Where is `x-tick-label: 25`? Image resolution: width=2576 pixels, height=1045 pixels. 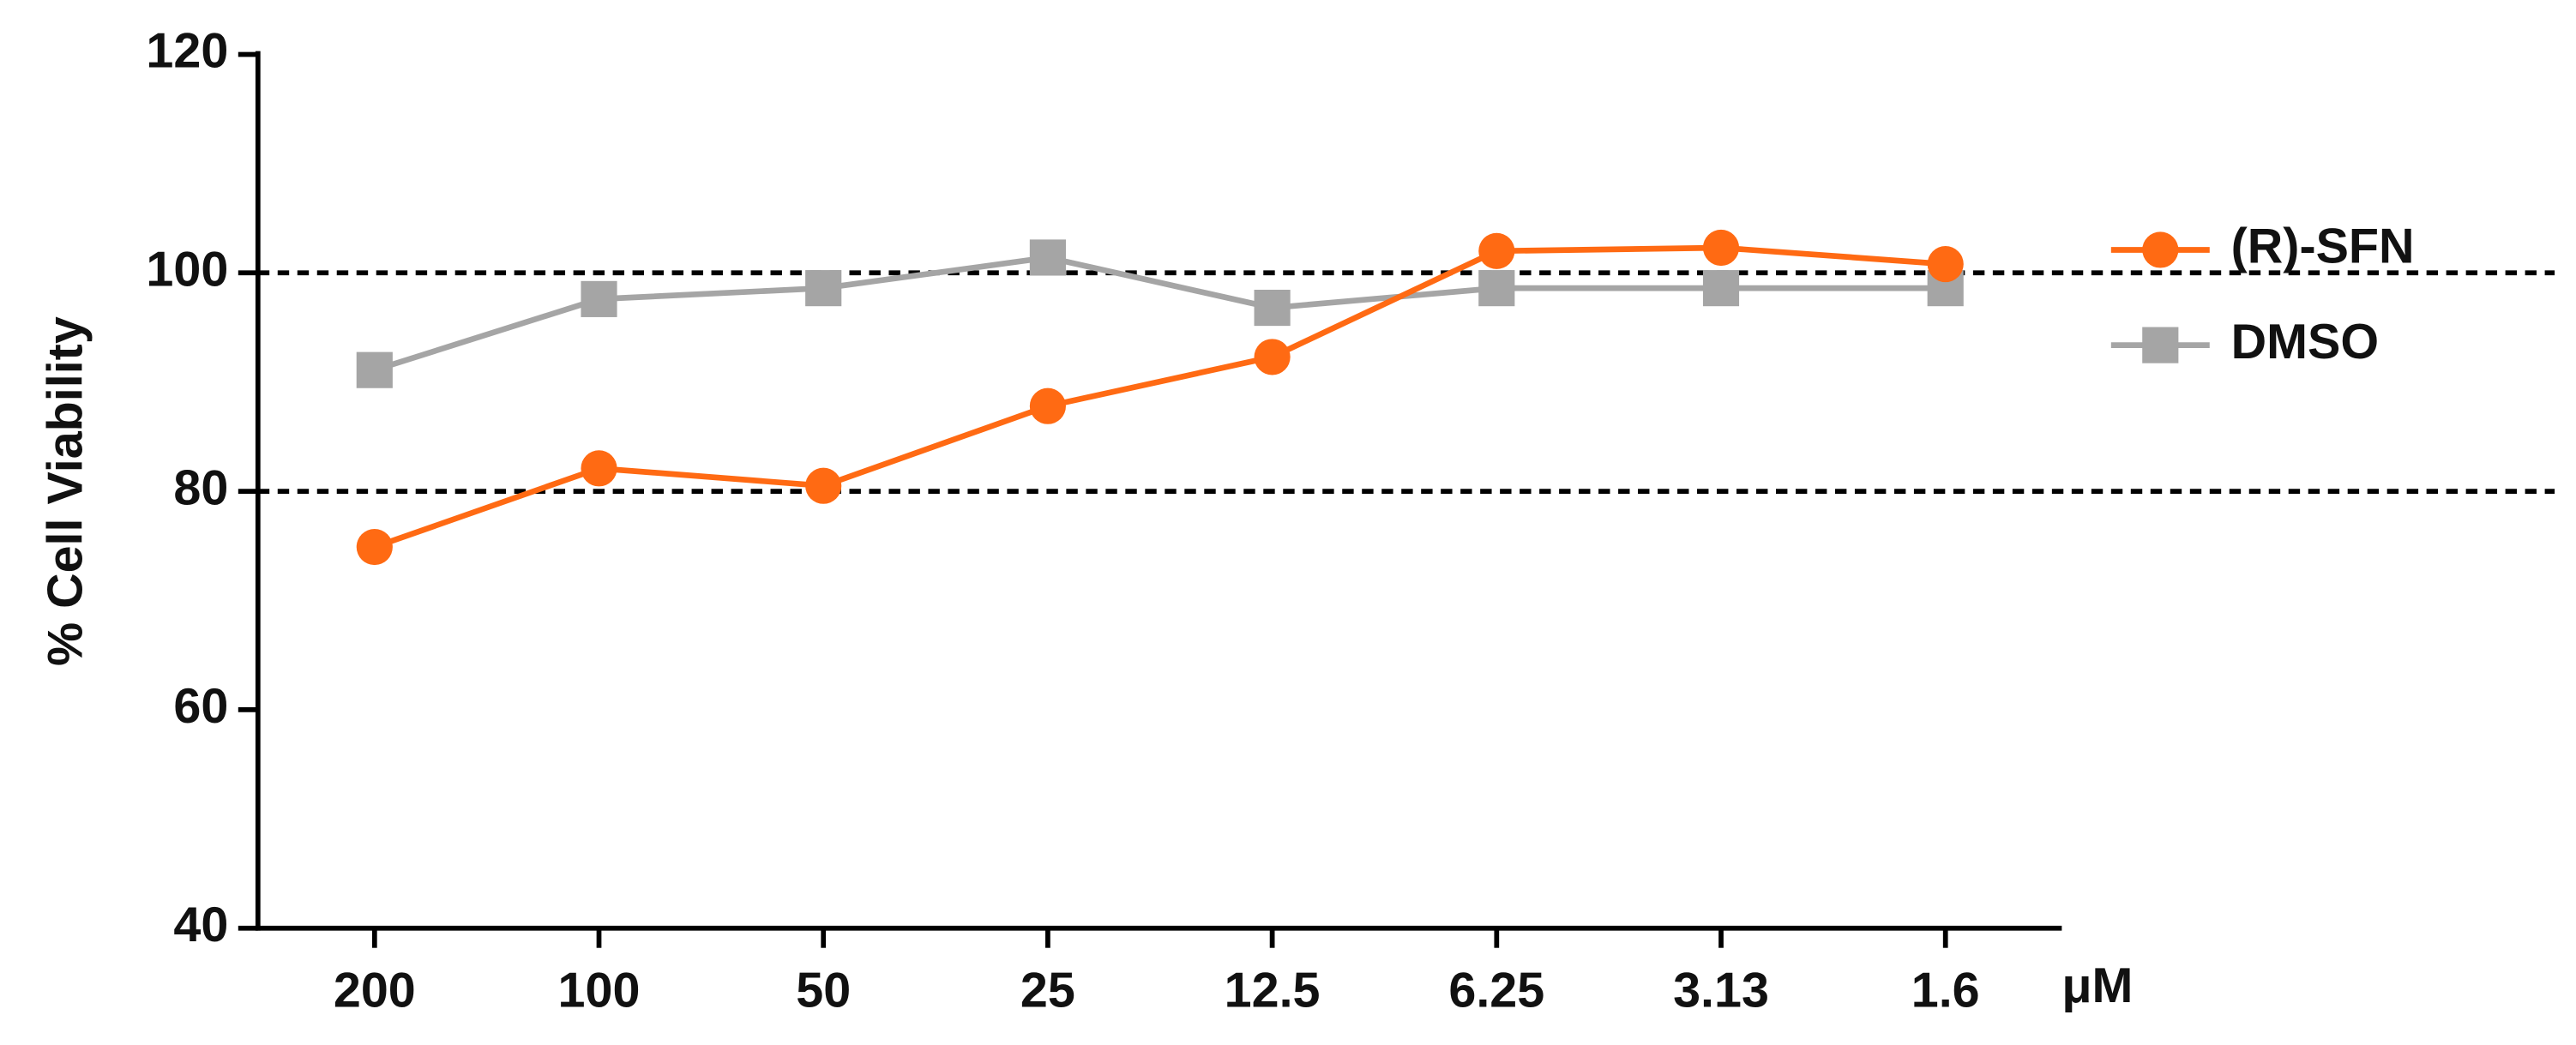 x-tick-label: 25 is located at coordinates (1047, 991).